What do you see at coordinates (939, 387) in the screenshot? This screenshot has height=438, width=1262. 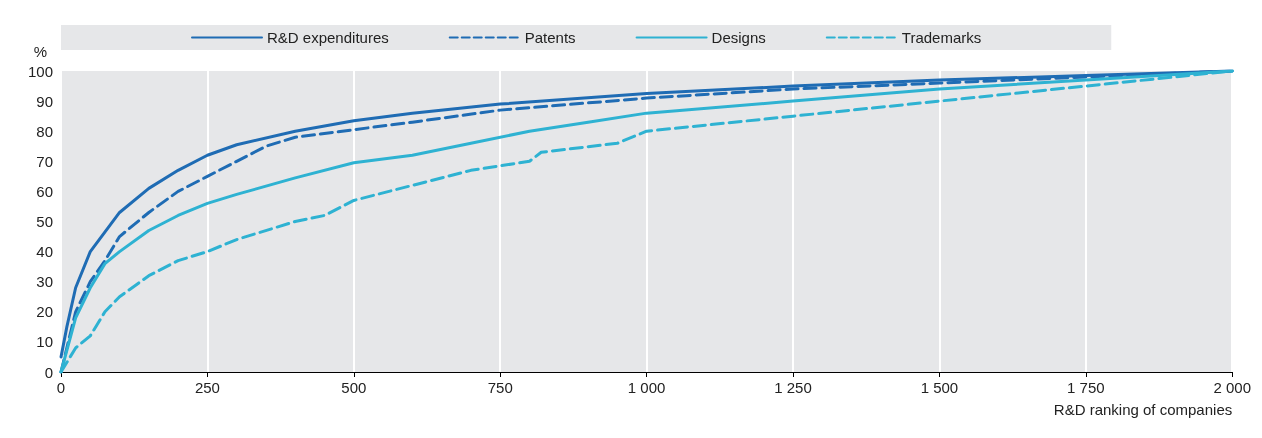 I see `x-tick-label: 1 500` at bounding box center [939, 387].